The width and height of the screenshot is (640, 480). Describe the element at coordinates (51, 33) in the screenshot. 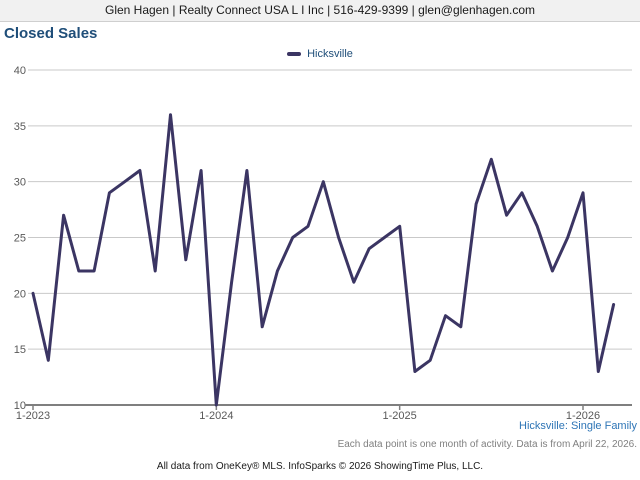

I see `page-title: Closed Sales` at that location.